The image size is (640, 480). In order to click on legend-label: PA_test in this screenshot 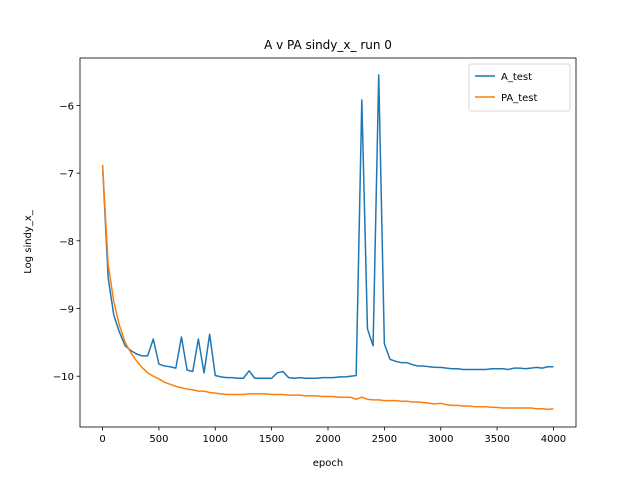, I will do `click(519, 98)`.